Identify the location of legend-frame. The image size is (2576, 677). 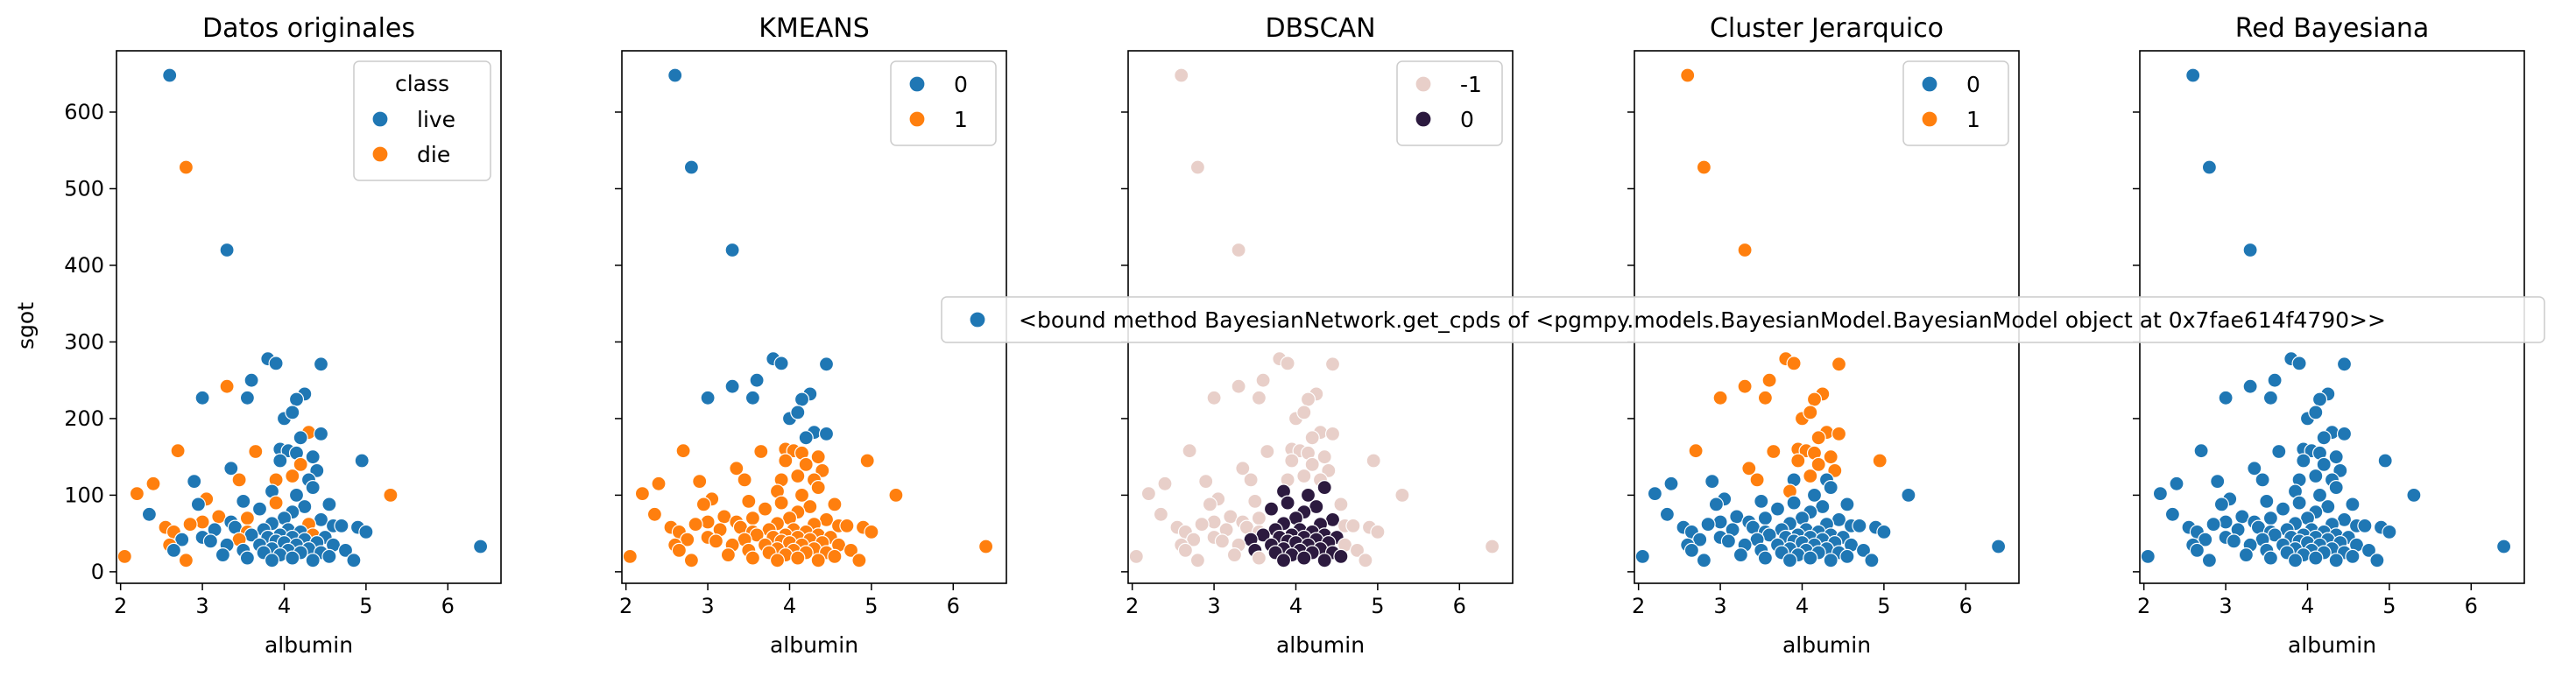
(943, 103).